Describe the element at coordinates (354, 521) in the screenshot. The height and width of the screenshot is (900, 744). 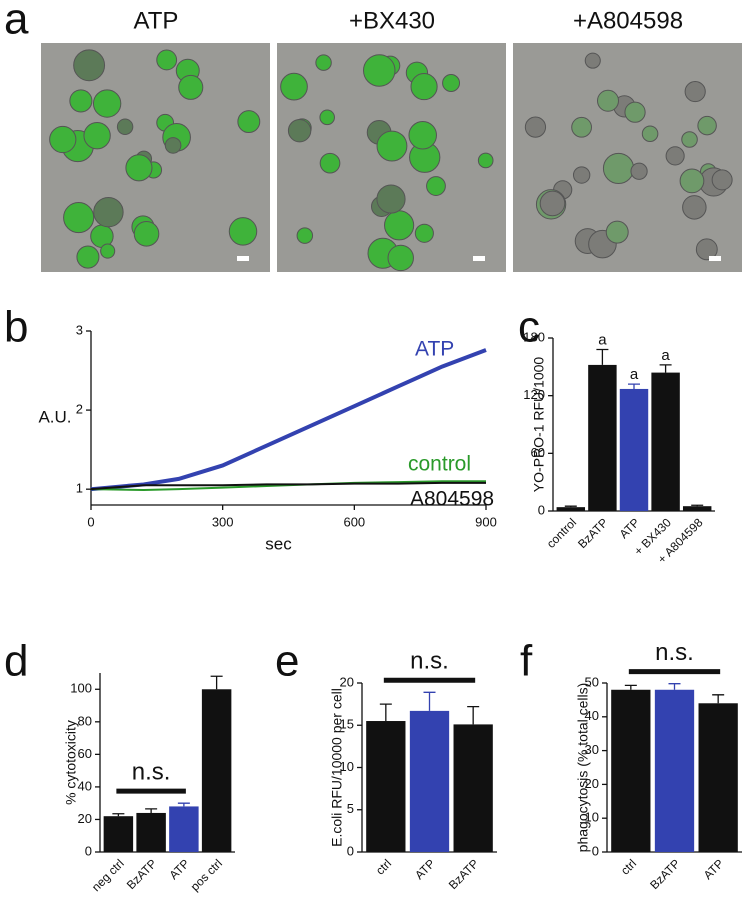
I see `x-tick-label: 600` at that location.